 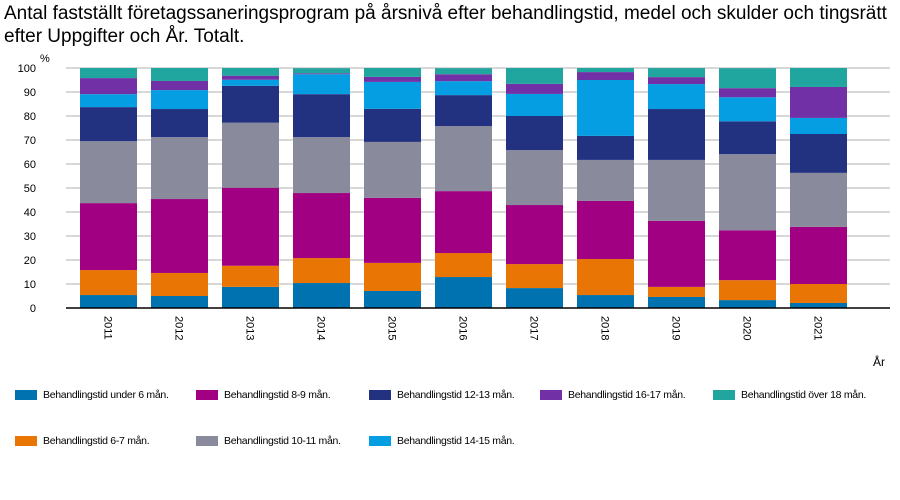 What do you see at coordinates (30, 261) in the screenshot?
I see `y-tick-label: 20` at bounding box center [30, 261].